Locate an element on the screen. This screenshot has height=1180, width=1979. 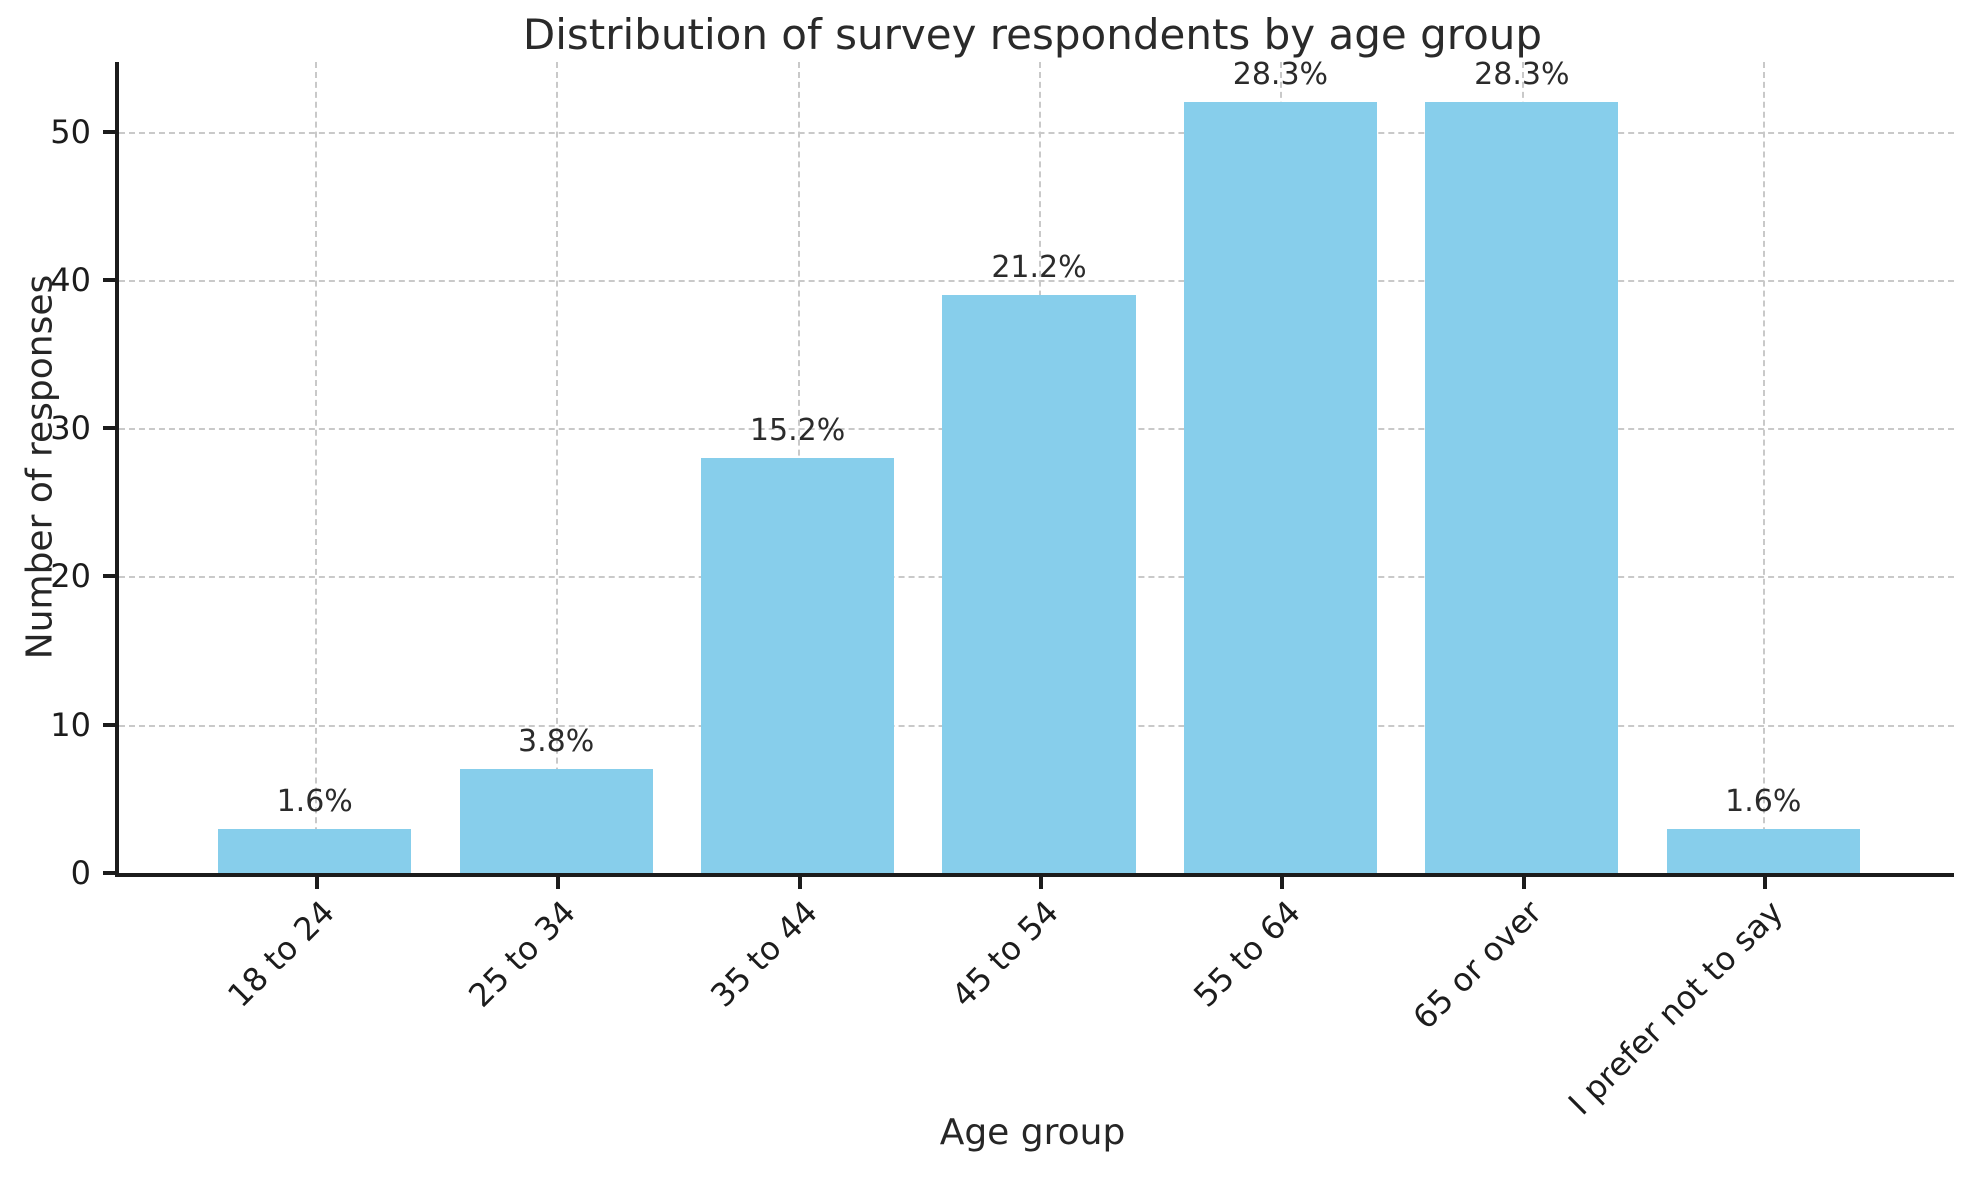
y-tick-label: 10 is located at coordinates (70, 724).